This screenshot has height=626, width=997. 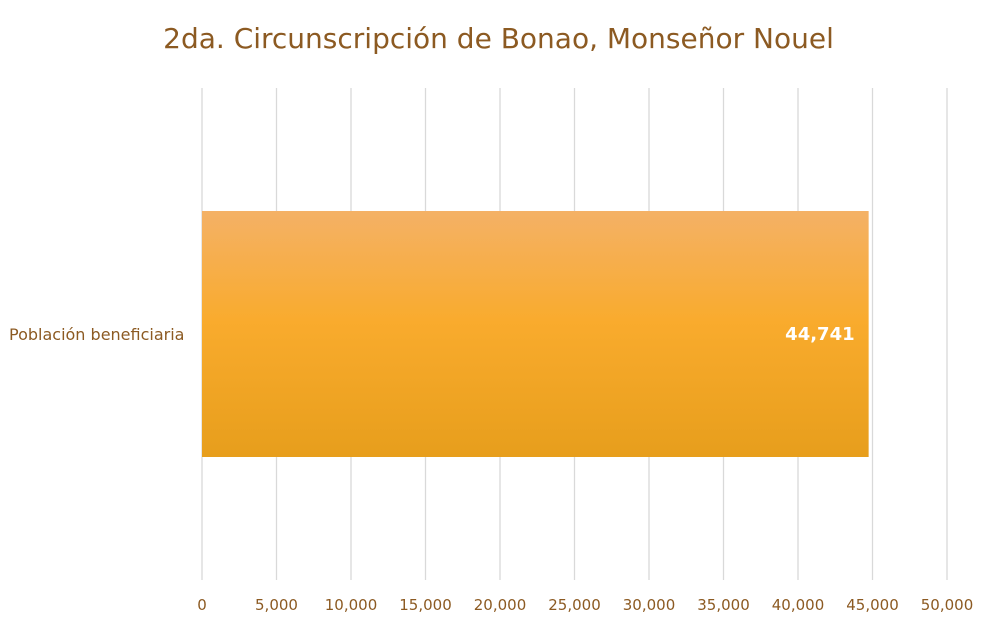 I want to click on x-tick-label: 40,000, so click(x=798, y=605).